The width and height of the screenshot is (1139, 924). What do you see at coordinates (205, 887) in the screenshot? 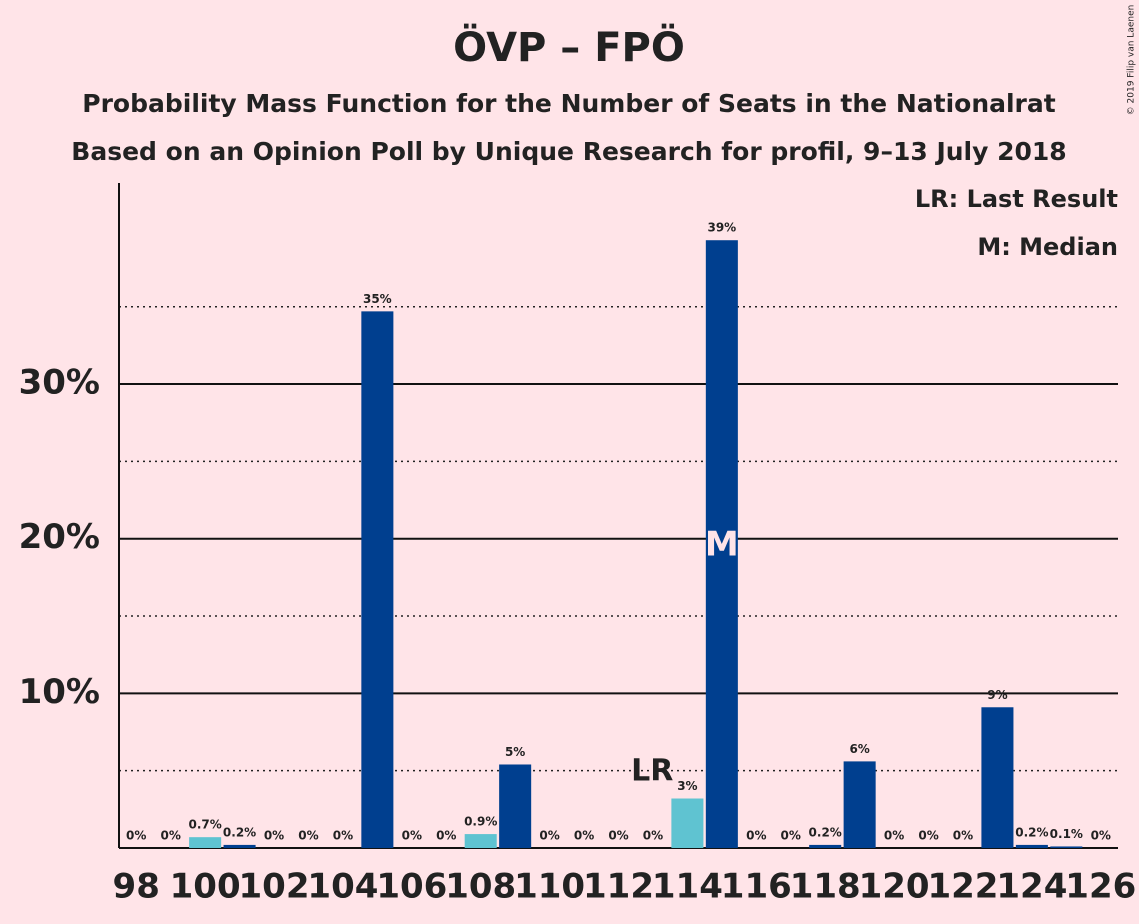
I see `x-tick-label: 100` at bounding box center [205, 887].